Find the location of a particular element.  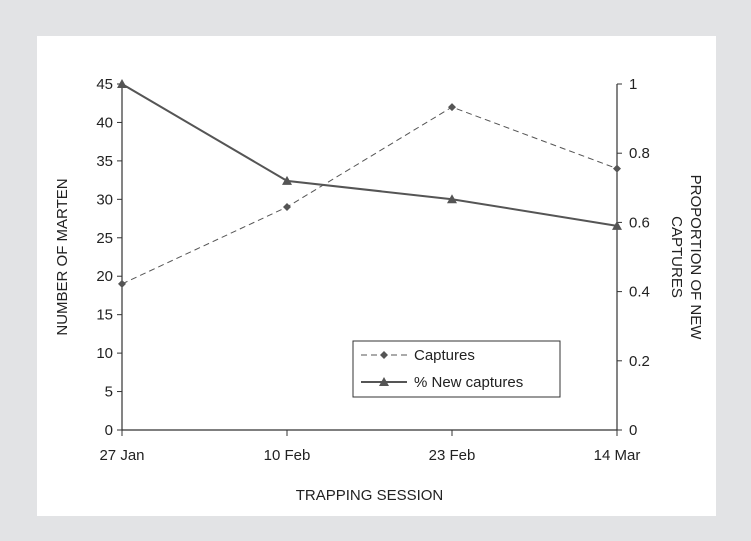

y-left-tick-label: 45 is located at coordinates (104, 84).